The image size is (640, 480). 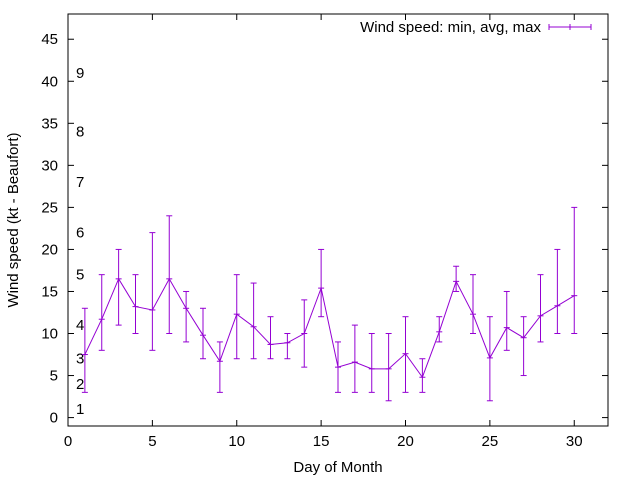 What do you see at coordinates (13, 219) in the screenshot?
I see `y-axis-label: Wind speed (kt - Beaufort)` at bounding box center [13, 219].